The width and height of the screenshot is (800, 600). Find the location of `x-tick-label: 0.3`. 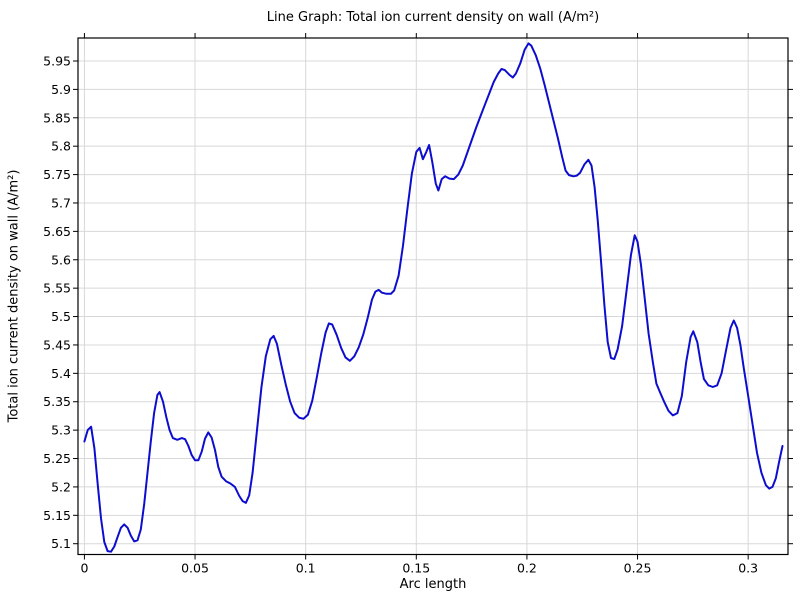

x-tick-label: 0.3 is located at coordinates (748, 568).